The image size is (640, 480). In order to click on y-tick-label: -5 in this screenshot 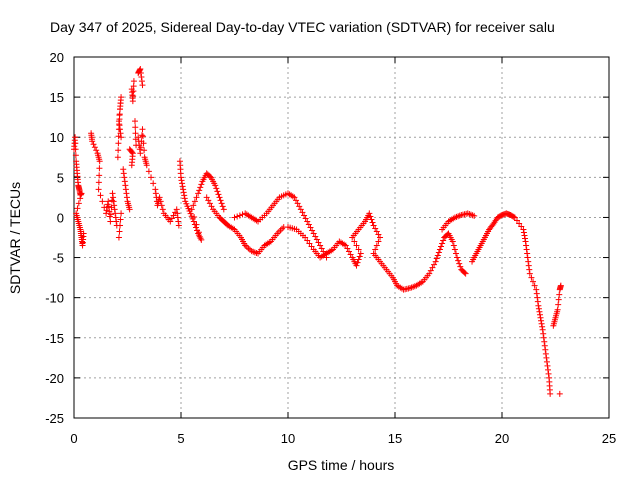, I will do `click(58, 258)`.